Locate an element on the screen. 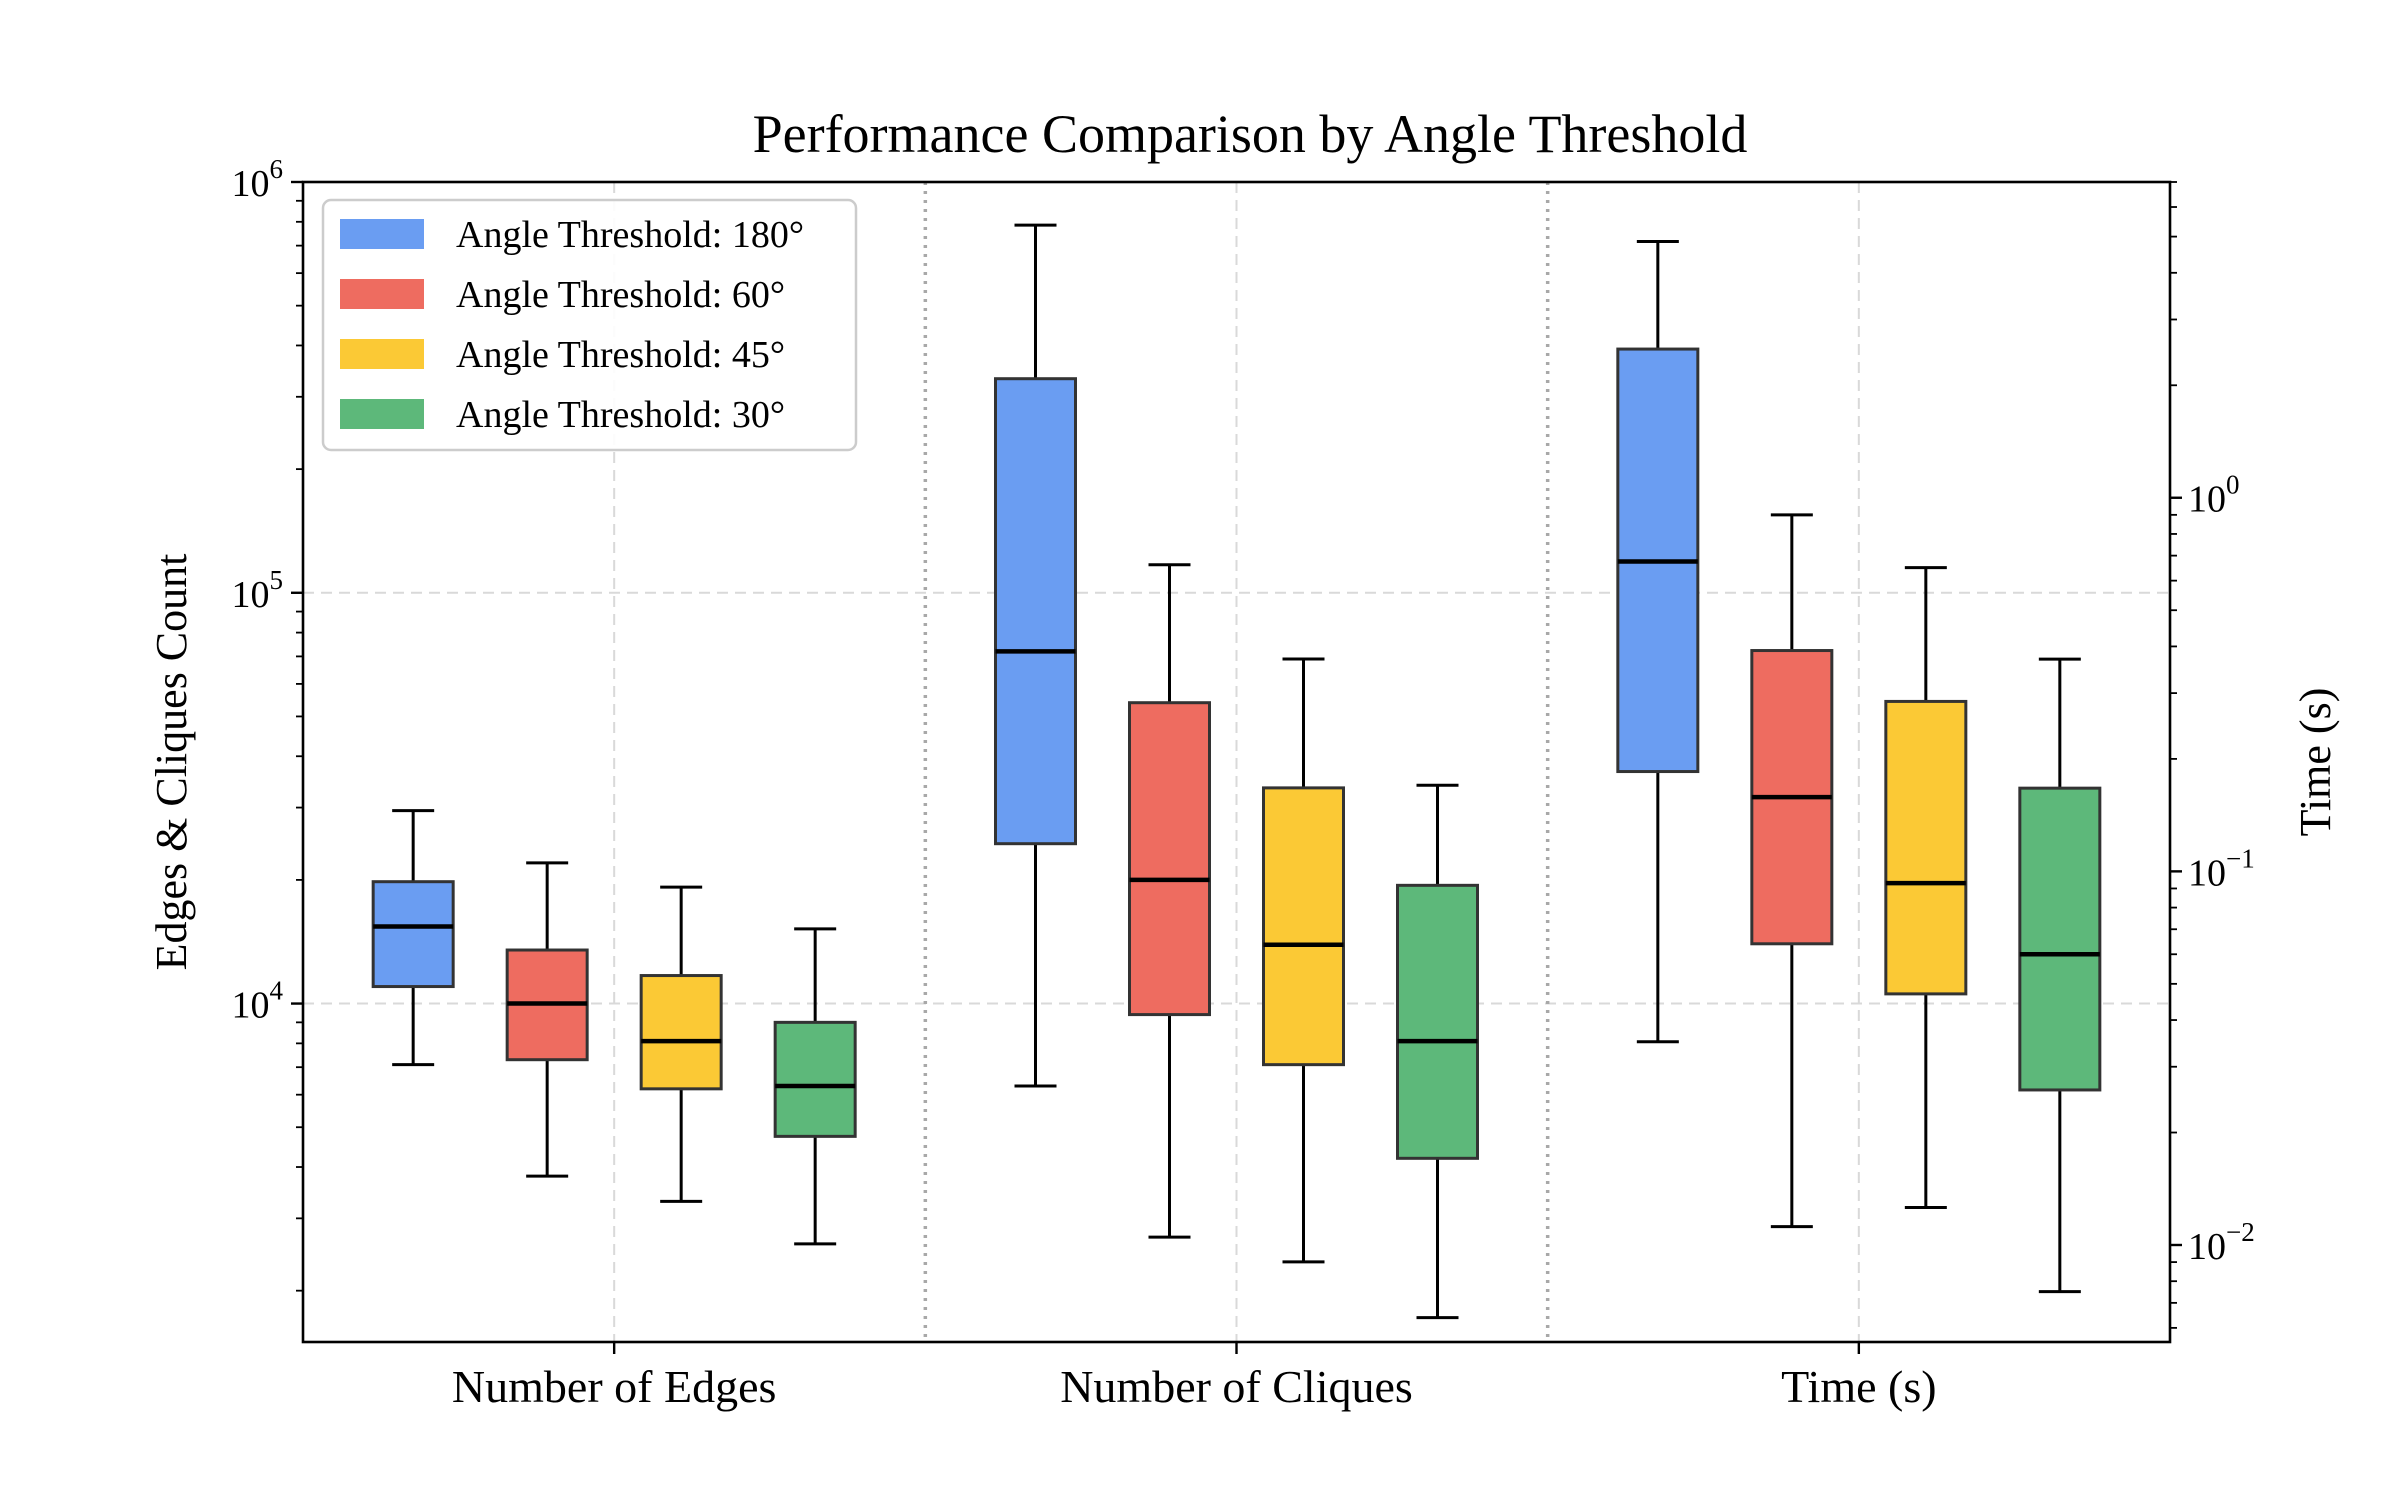 This screenshot has height=1500, width=2400. y-tick-label-right: 10⁰ is located at coordinates (2214, 495).